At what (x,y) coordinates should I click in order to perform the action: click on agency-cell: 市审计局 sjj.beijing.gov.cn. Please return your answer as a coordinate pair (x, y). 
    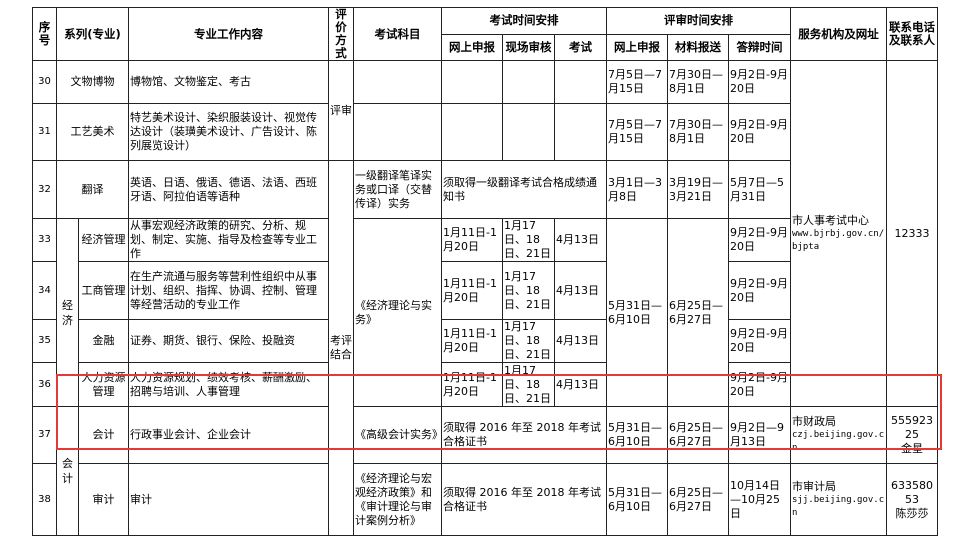
    Looking at the image, I should click on (839, 499).